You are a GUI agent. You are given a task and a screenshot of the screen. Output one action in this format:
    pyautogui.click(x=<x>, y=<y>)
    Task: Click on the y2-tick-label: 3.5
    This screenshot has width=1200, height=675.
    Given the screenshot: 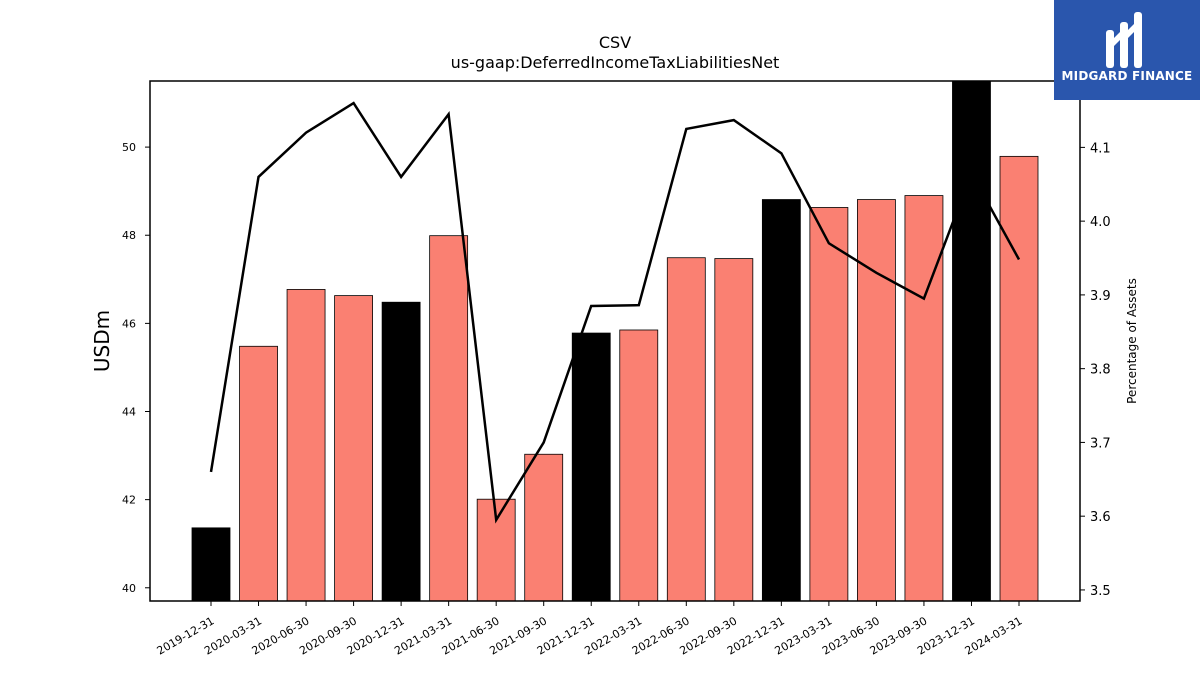 What is the action you would take?
    pyautogui.click(x=1100, y=591)
    